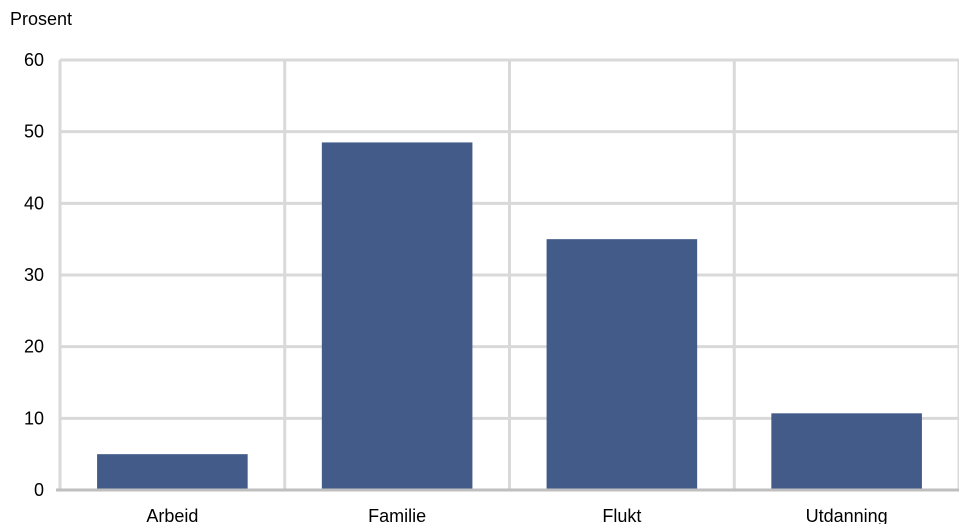 The height and width of the screenshot is (524, 959). I want to click on x-category-label: Arbeid, so click(172, 515).